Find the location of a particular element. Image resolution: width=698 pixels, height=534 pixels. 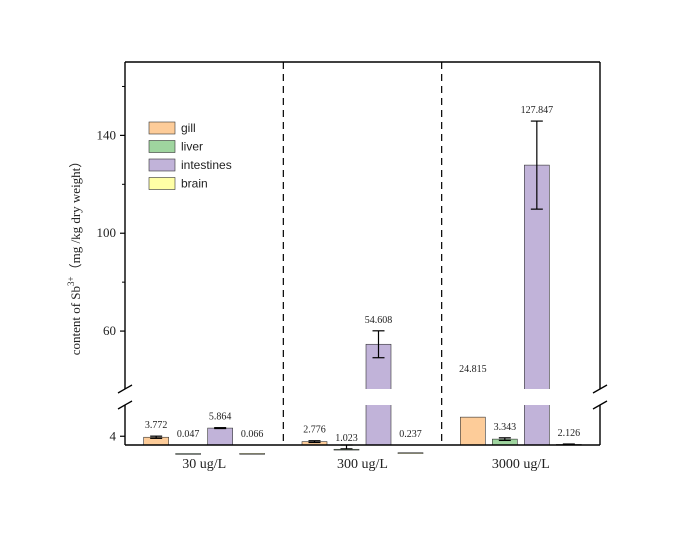

value-label-liver-2: 3.343 is located at coordinates (505, 427).